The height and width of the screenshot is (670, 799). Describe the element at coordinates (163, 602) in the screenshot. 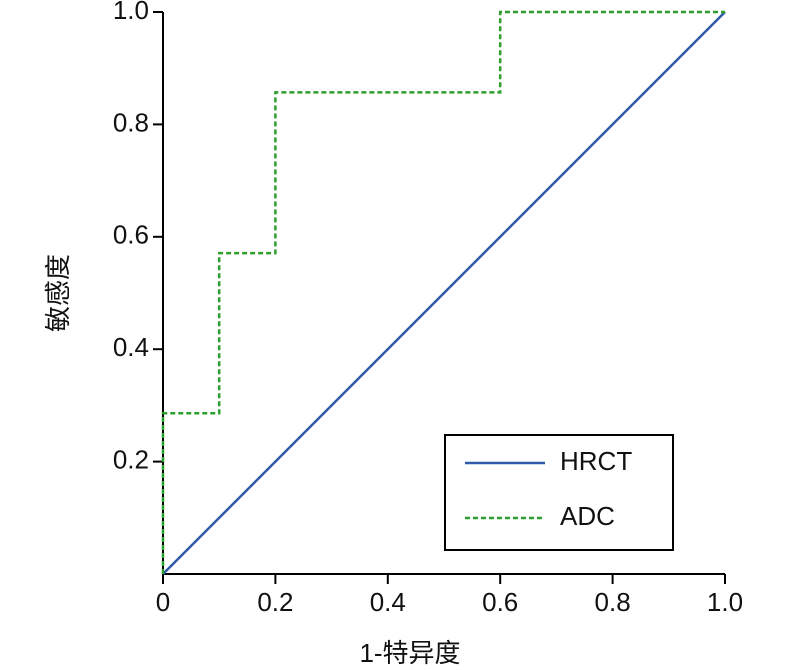

I see `x-tick-label: 0` at that location.